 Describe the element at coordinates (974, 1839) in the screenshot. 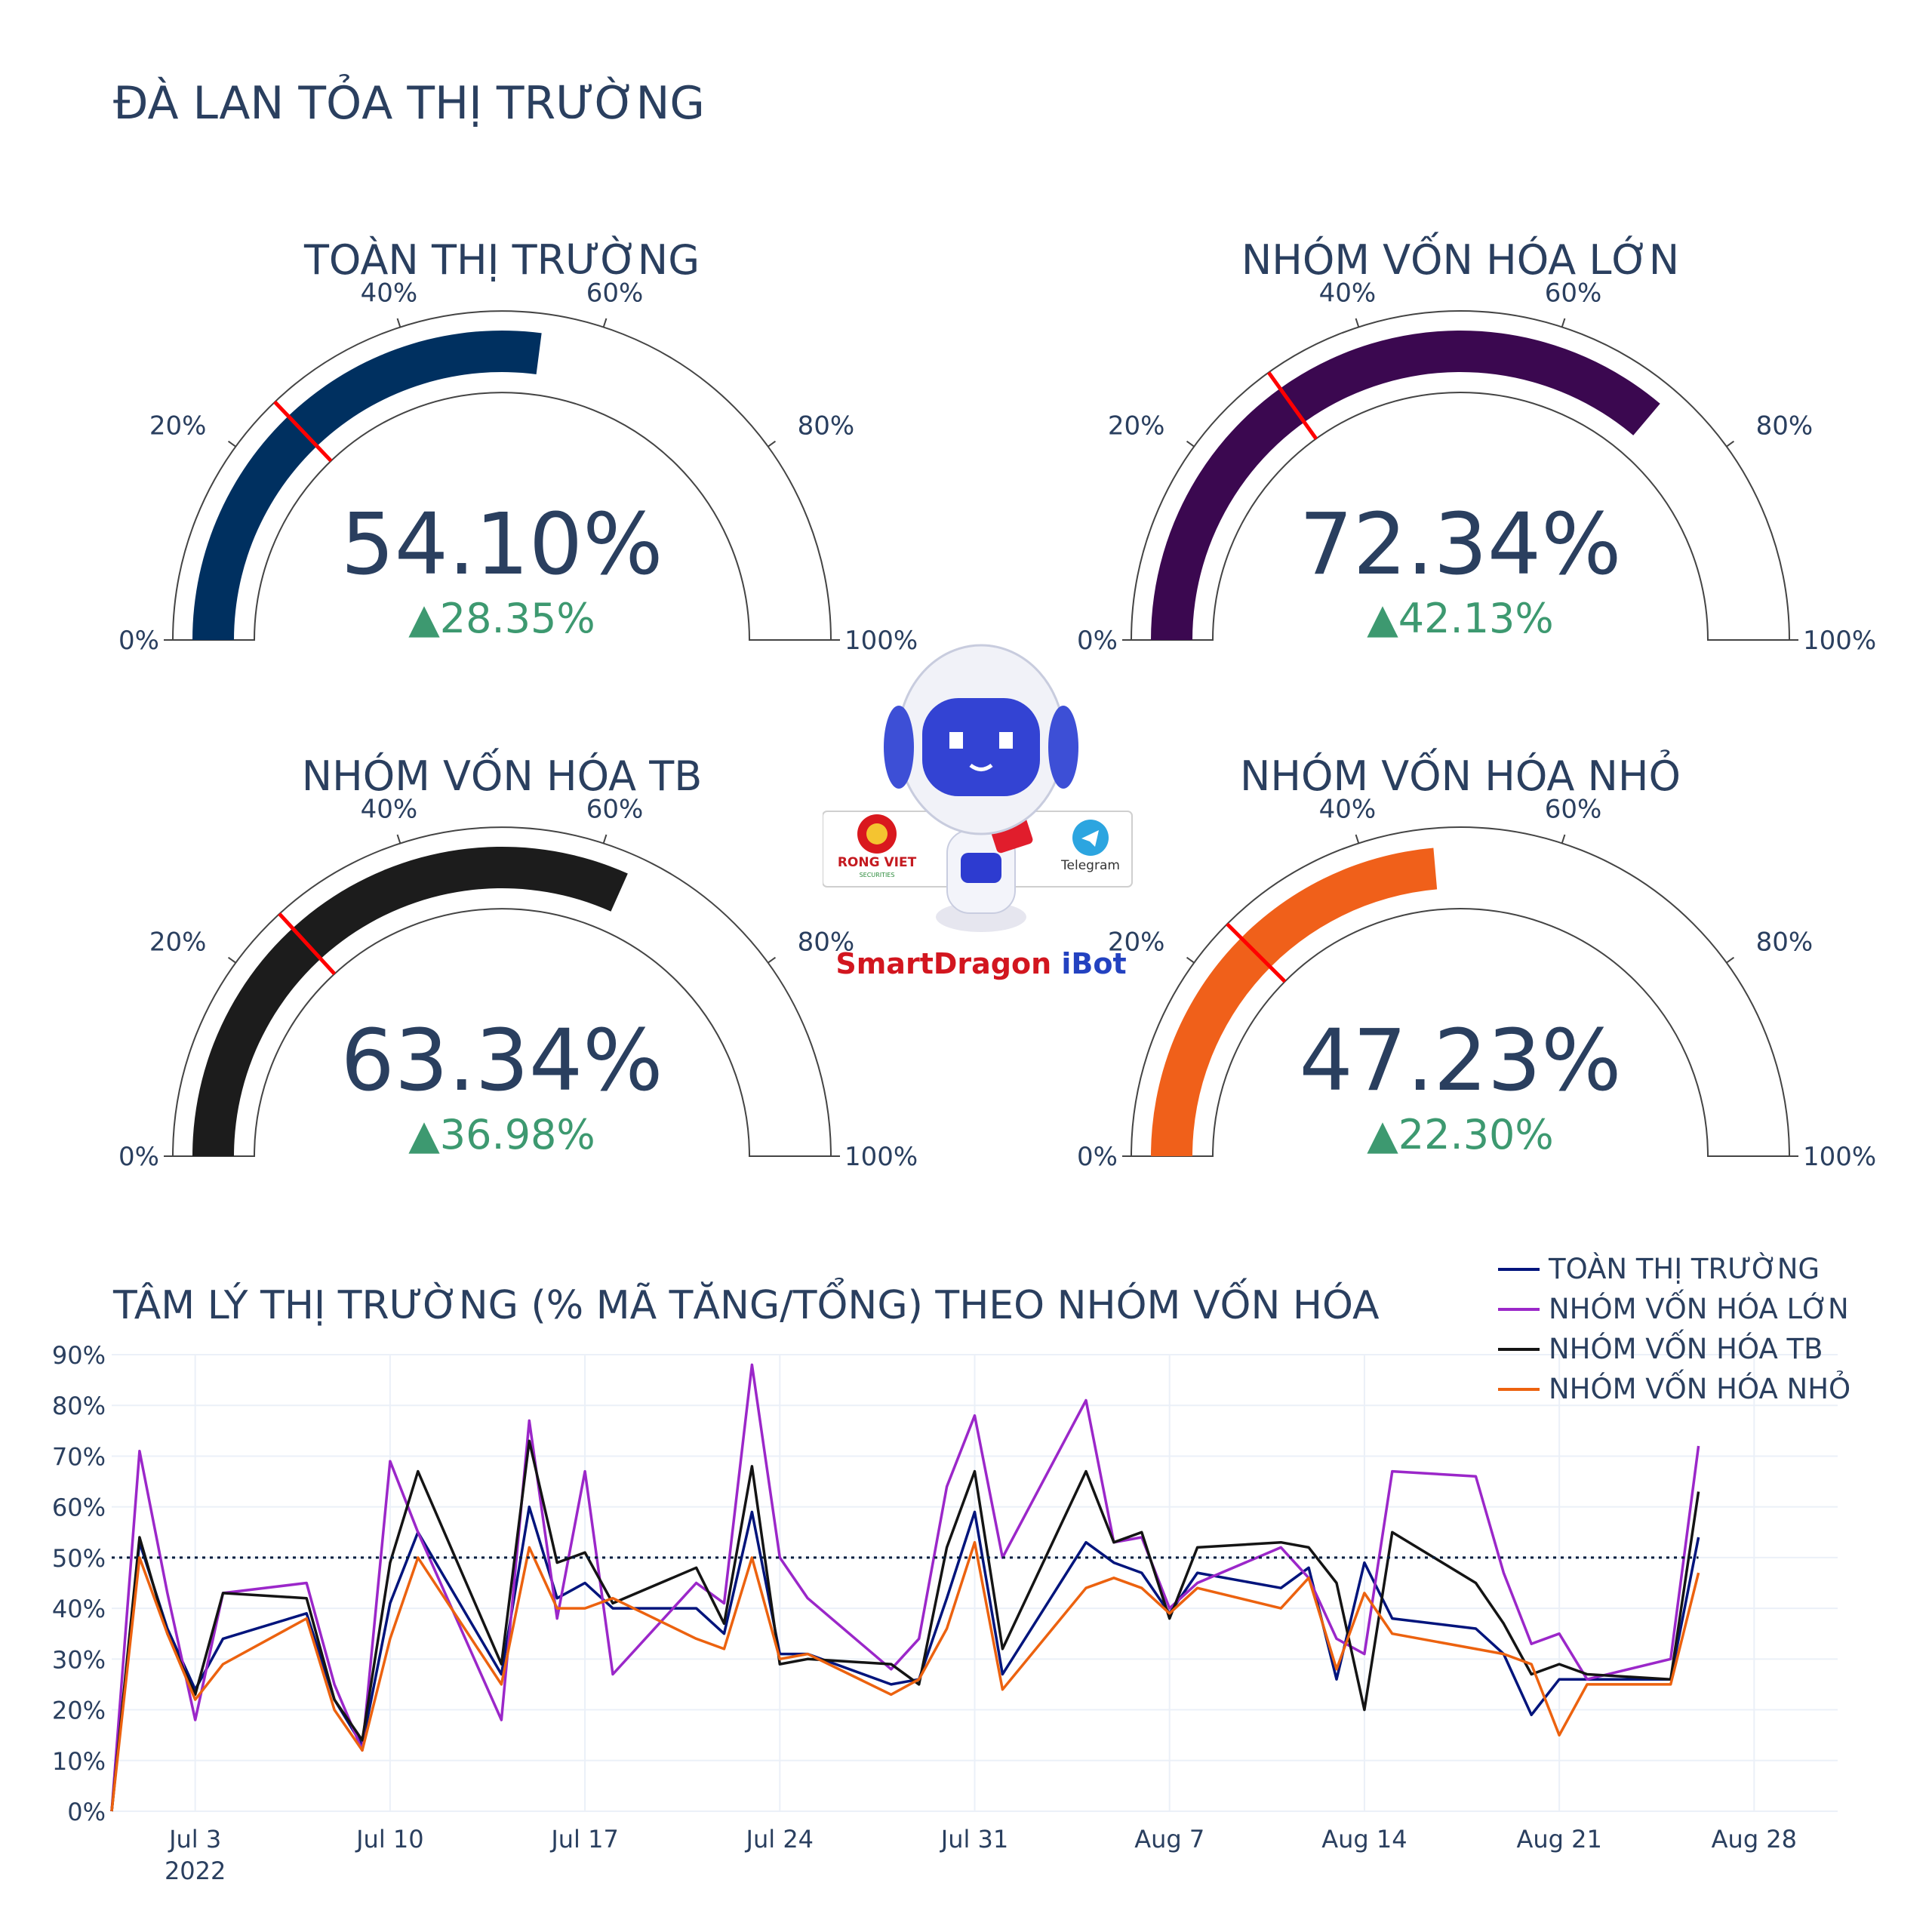

I see `x-tick-label: Jul 31` at that location.